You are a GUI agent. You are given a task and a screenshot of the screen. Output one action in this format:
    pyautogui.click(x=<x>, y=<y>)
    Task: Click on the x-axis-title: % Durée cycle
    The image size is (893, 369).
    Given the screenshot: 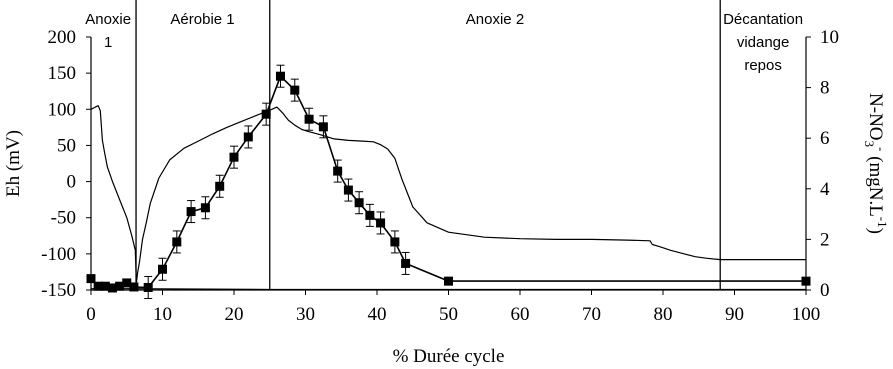 What is the action you would take?
    pyautogui.click(x=449, y=356)
    